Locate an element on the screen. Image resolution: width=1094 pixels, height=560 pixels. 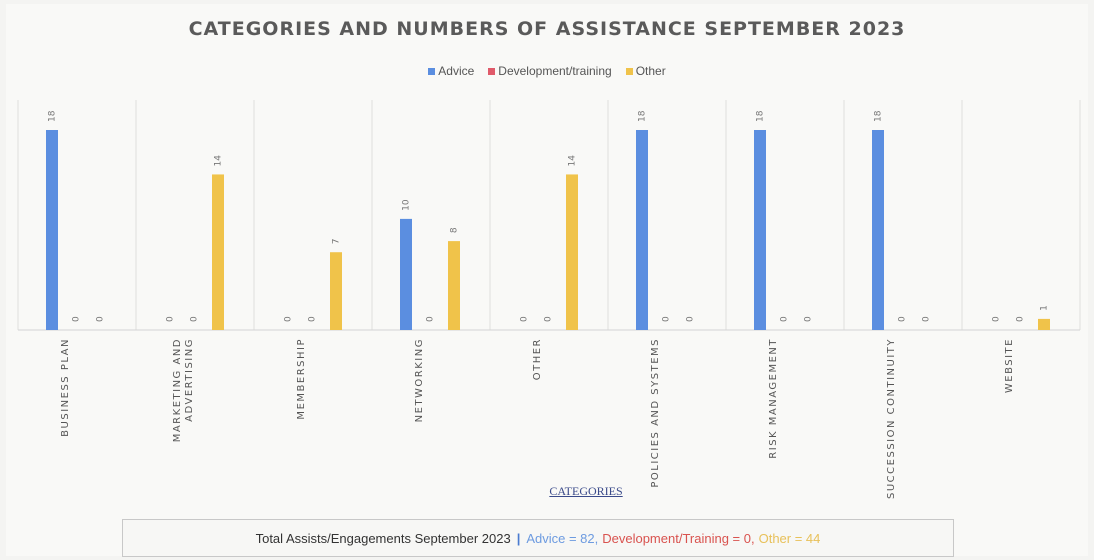
bar-other-other is located at coordinates (572, 252).